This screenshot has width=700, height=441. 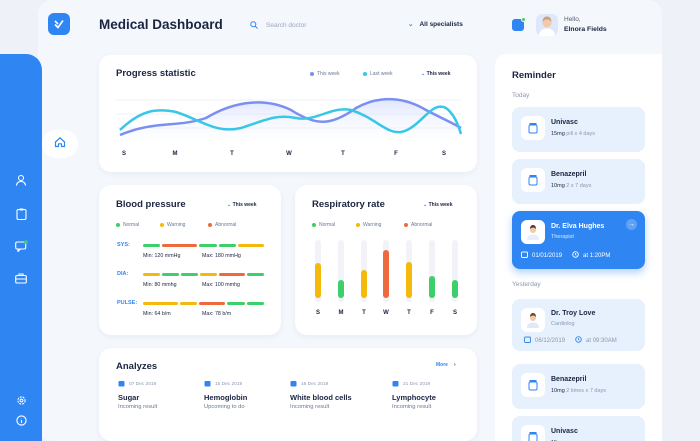 I want to click on medication-card: Benazepril 10mg 2 times x 7 days, so click(x=578, y=386).